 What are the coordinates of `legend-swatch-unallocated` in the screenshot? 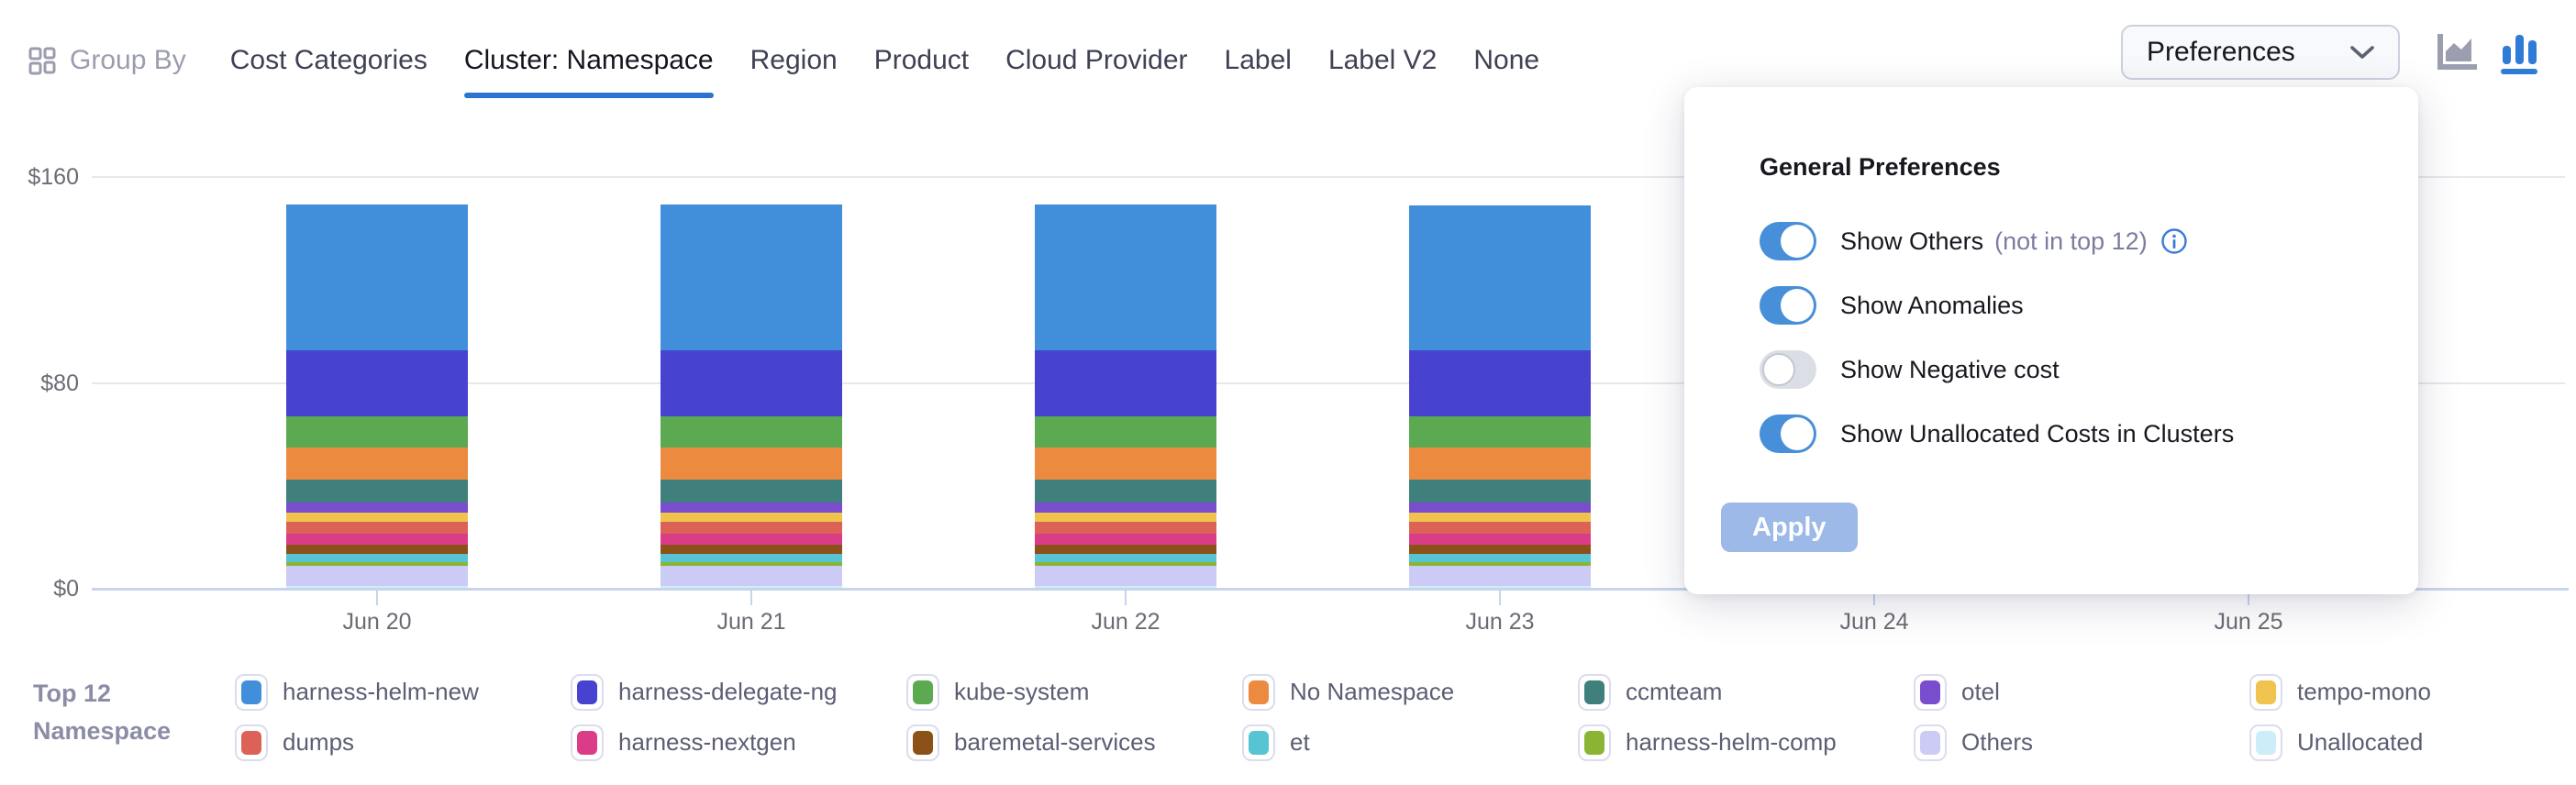 It's located at (2265, 742).